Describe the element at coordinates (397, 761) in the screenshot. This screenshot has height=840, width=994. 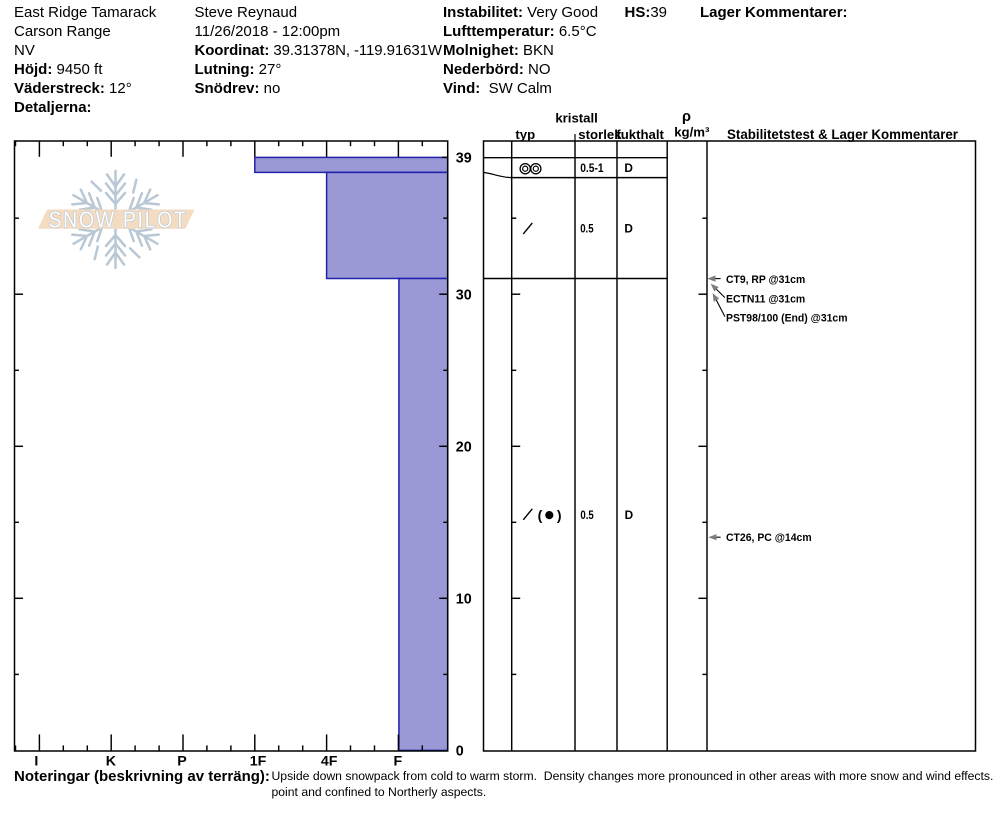
I see `svg-text: F` at that location.